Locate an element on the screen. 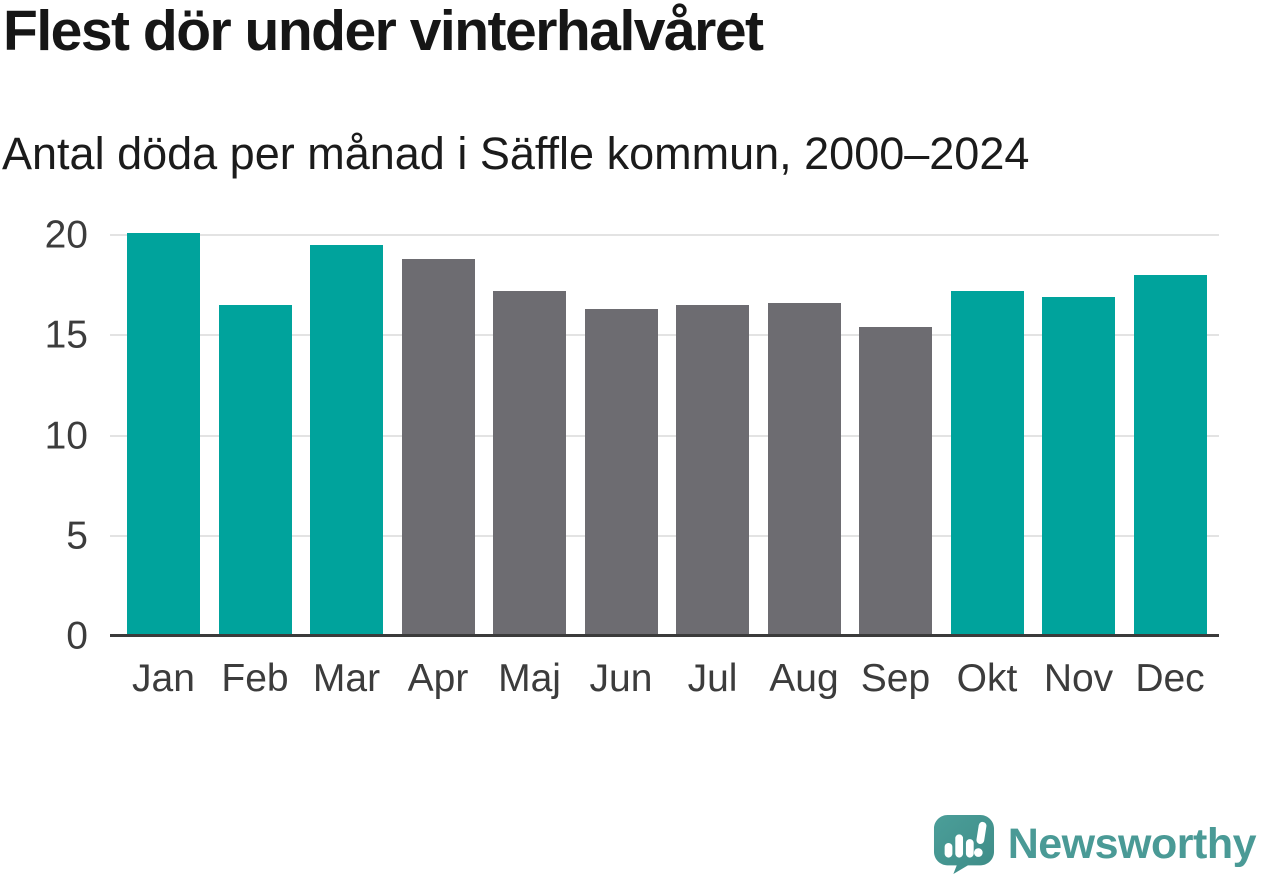 The width and height of the screenshot is (1262, 879). x-axis-line is located at coordinates (664, 635).